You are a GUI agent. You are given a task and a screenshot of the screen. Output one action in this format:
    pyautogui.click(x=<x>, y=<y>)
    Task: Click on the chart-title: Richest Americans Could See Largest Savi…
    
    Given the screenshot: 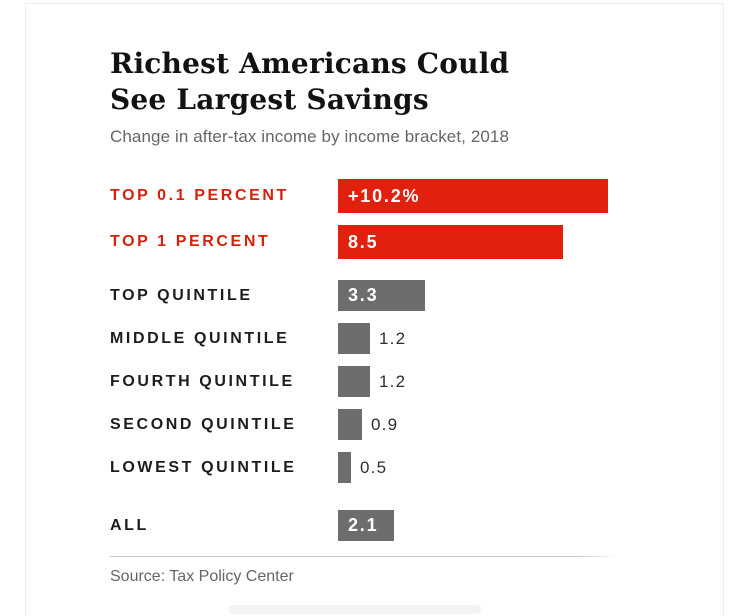 What is the action you would take?
    pyautogui.click(x=310, y=81)
    